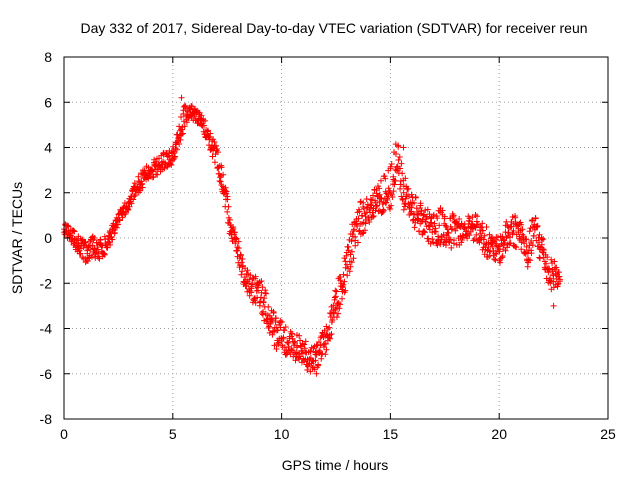  What do you see at coordinates (48, 57) in the screenshot?
I see `y-tick-label: 8` at bounding box center [48, 57].